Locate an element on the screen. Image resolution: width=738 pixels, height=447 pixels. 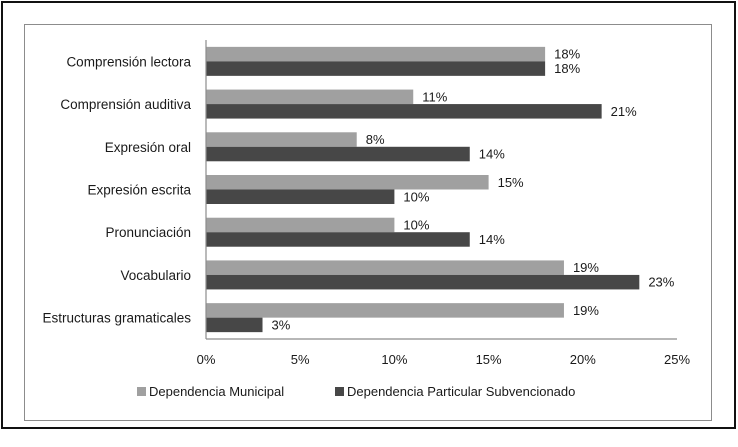
value-label: 11% is located at coordinates (434, 96).